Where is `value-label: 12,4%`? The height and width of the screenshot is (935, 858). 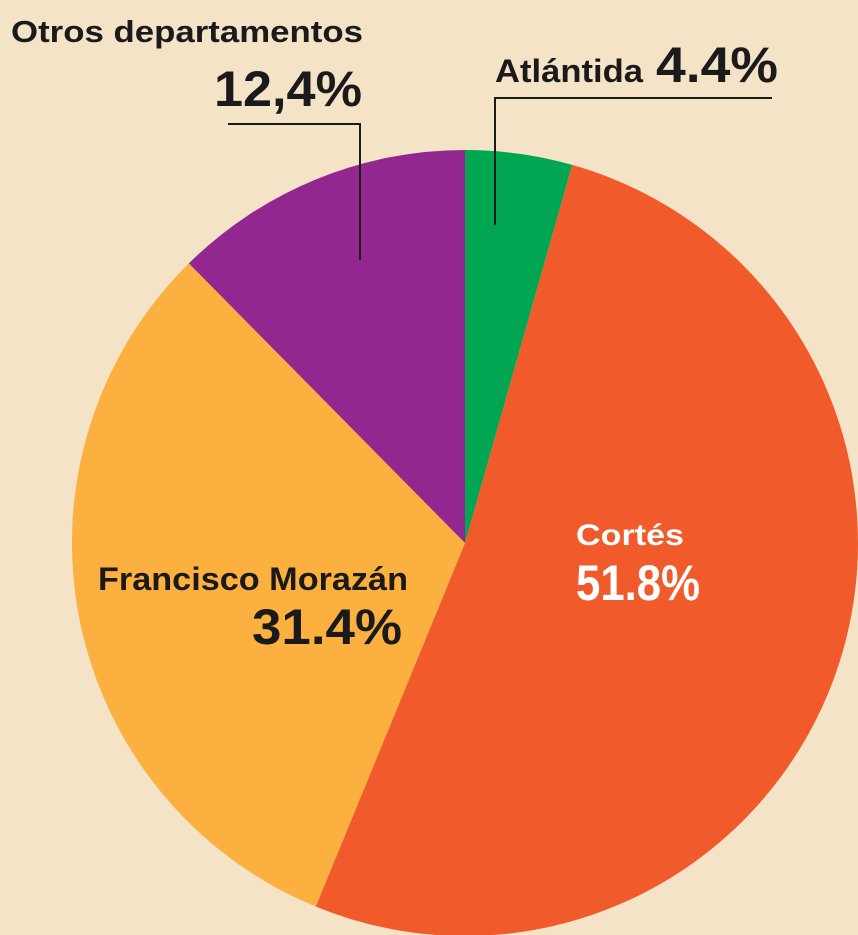
value-label: 12,4% is located at coordinates (288, 89).